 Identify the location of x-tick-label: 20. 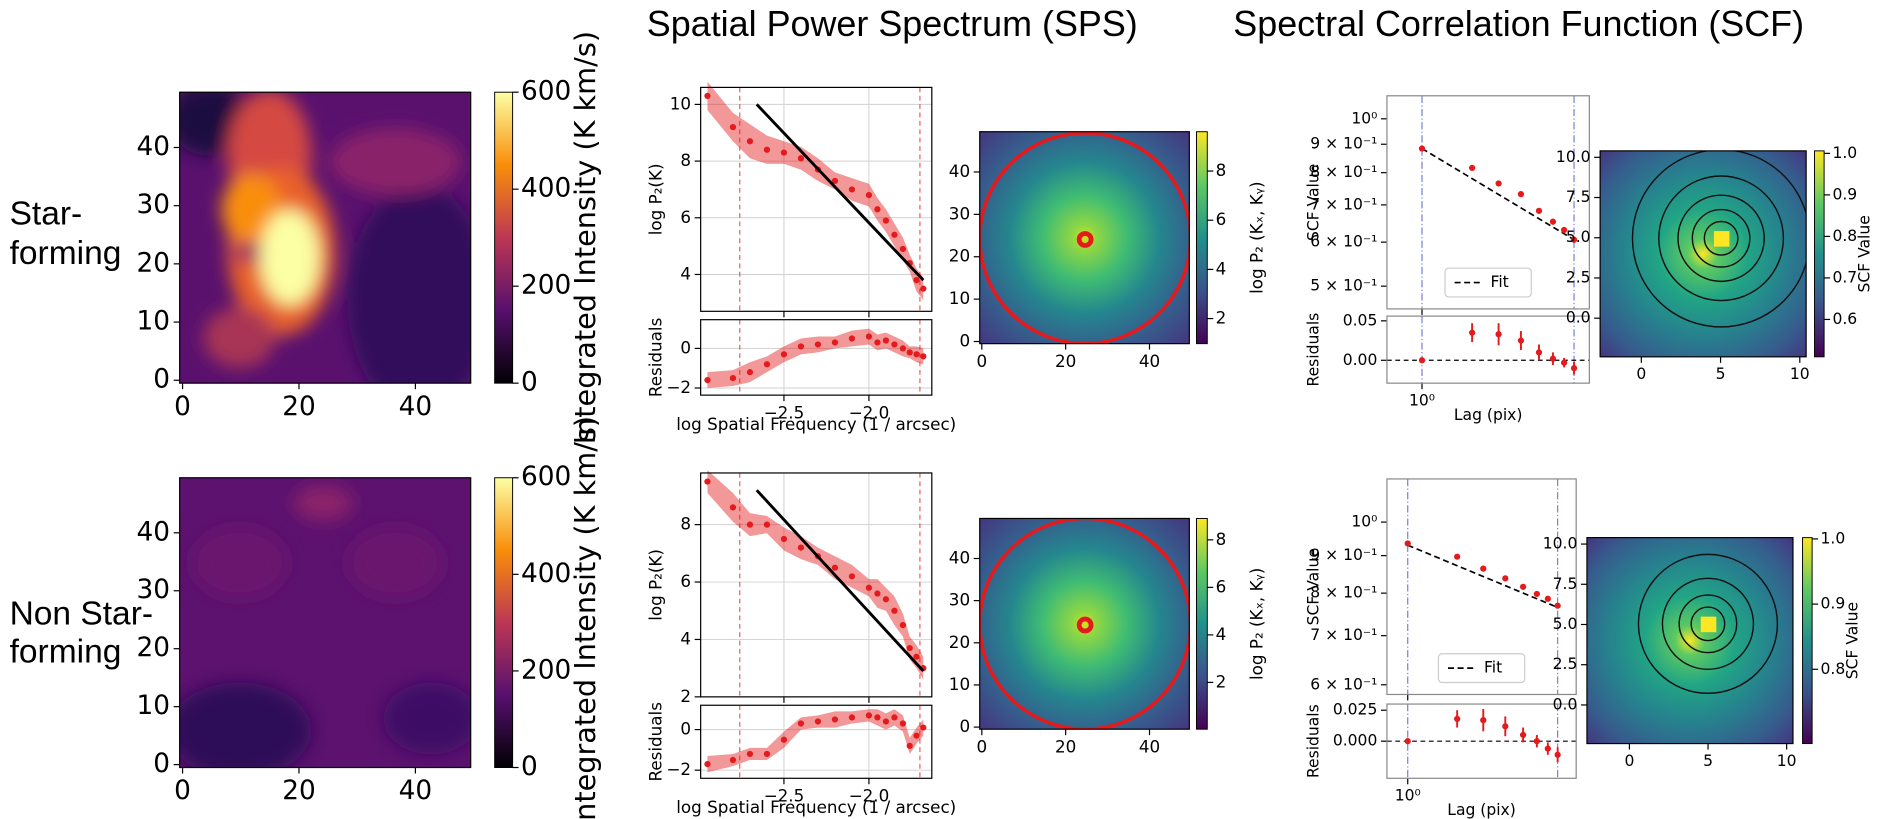
(299, 791).